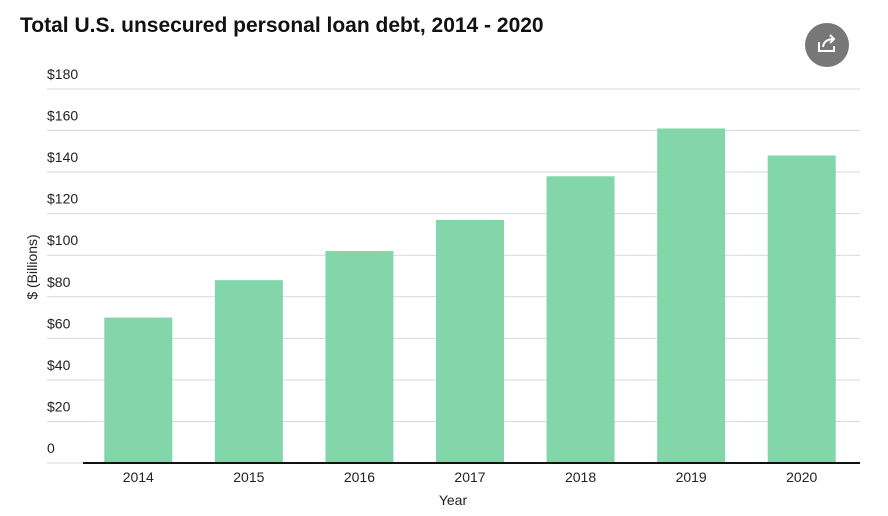 This screenshot has width=888, height=516. I want to click on y-tick-label: $40, so click(59, 365).